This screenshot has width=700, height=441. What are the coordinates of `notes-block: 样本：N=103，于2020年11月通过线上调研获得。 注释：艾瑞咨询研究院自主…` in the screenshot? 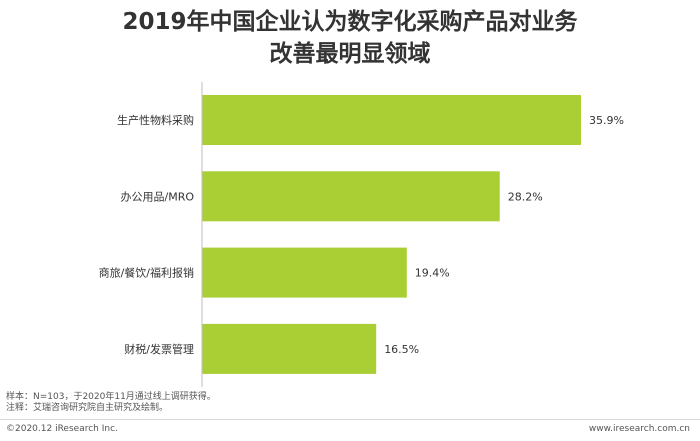 It's located at (111, 403).